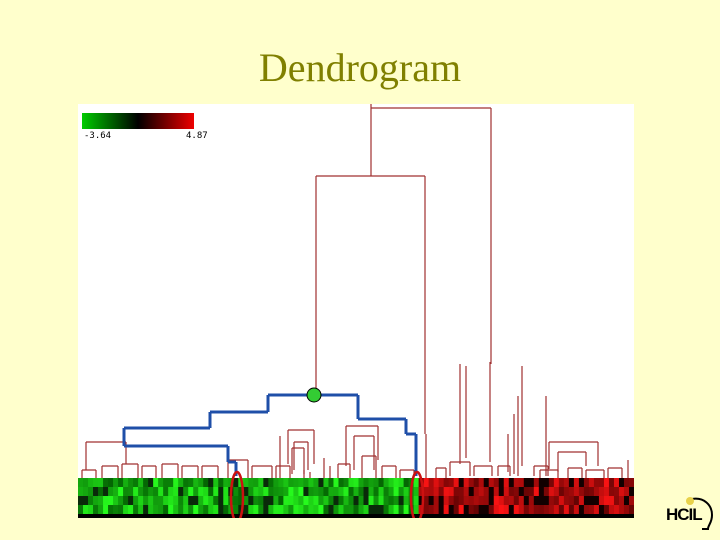 This screenshot has height=540, width=720. What do you see at coordinates (417, 494) in the screenshot?
I see `highlight-oval-right` at bounding box center [417, 494].